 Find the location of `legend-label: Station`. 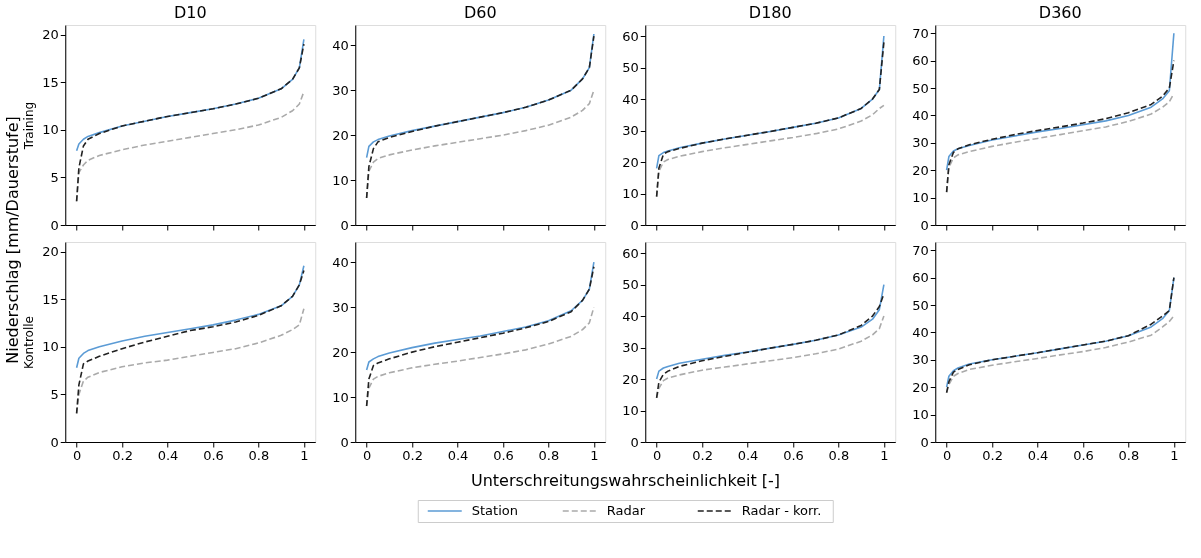

legend-label: Station is located at coordinates (494, 510).